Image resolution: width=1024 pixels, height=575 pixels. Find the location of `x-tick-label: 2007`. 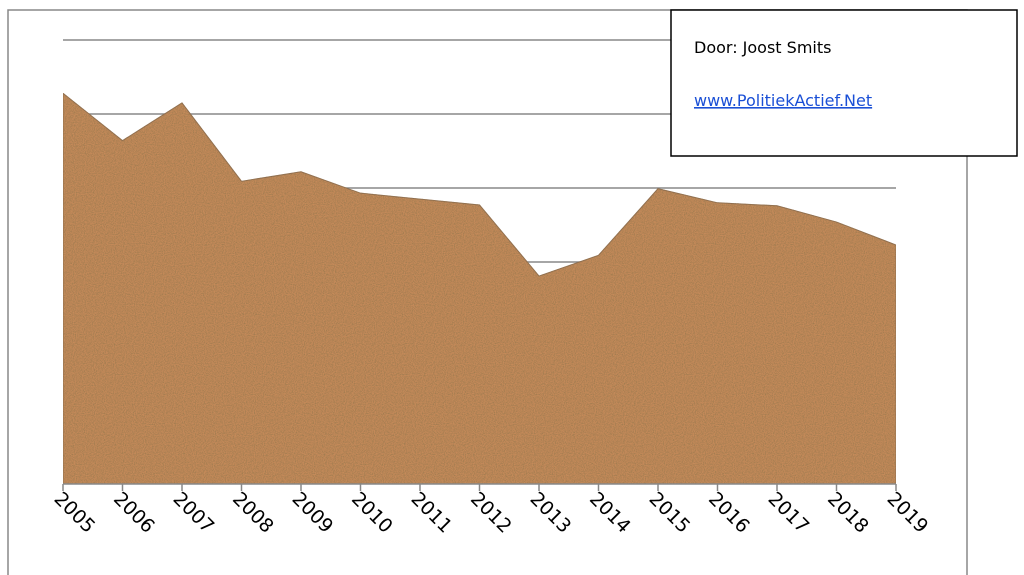

x-tick-label: 2007 is located at coordinates (194, 513).